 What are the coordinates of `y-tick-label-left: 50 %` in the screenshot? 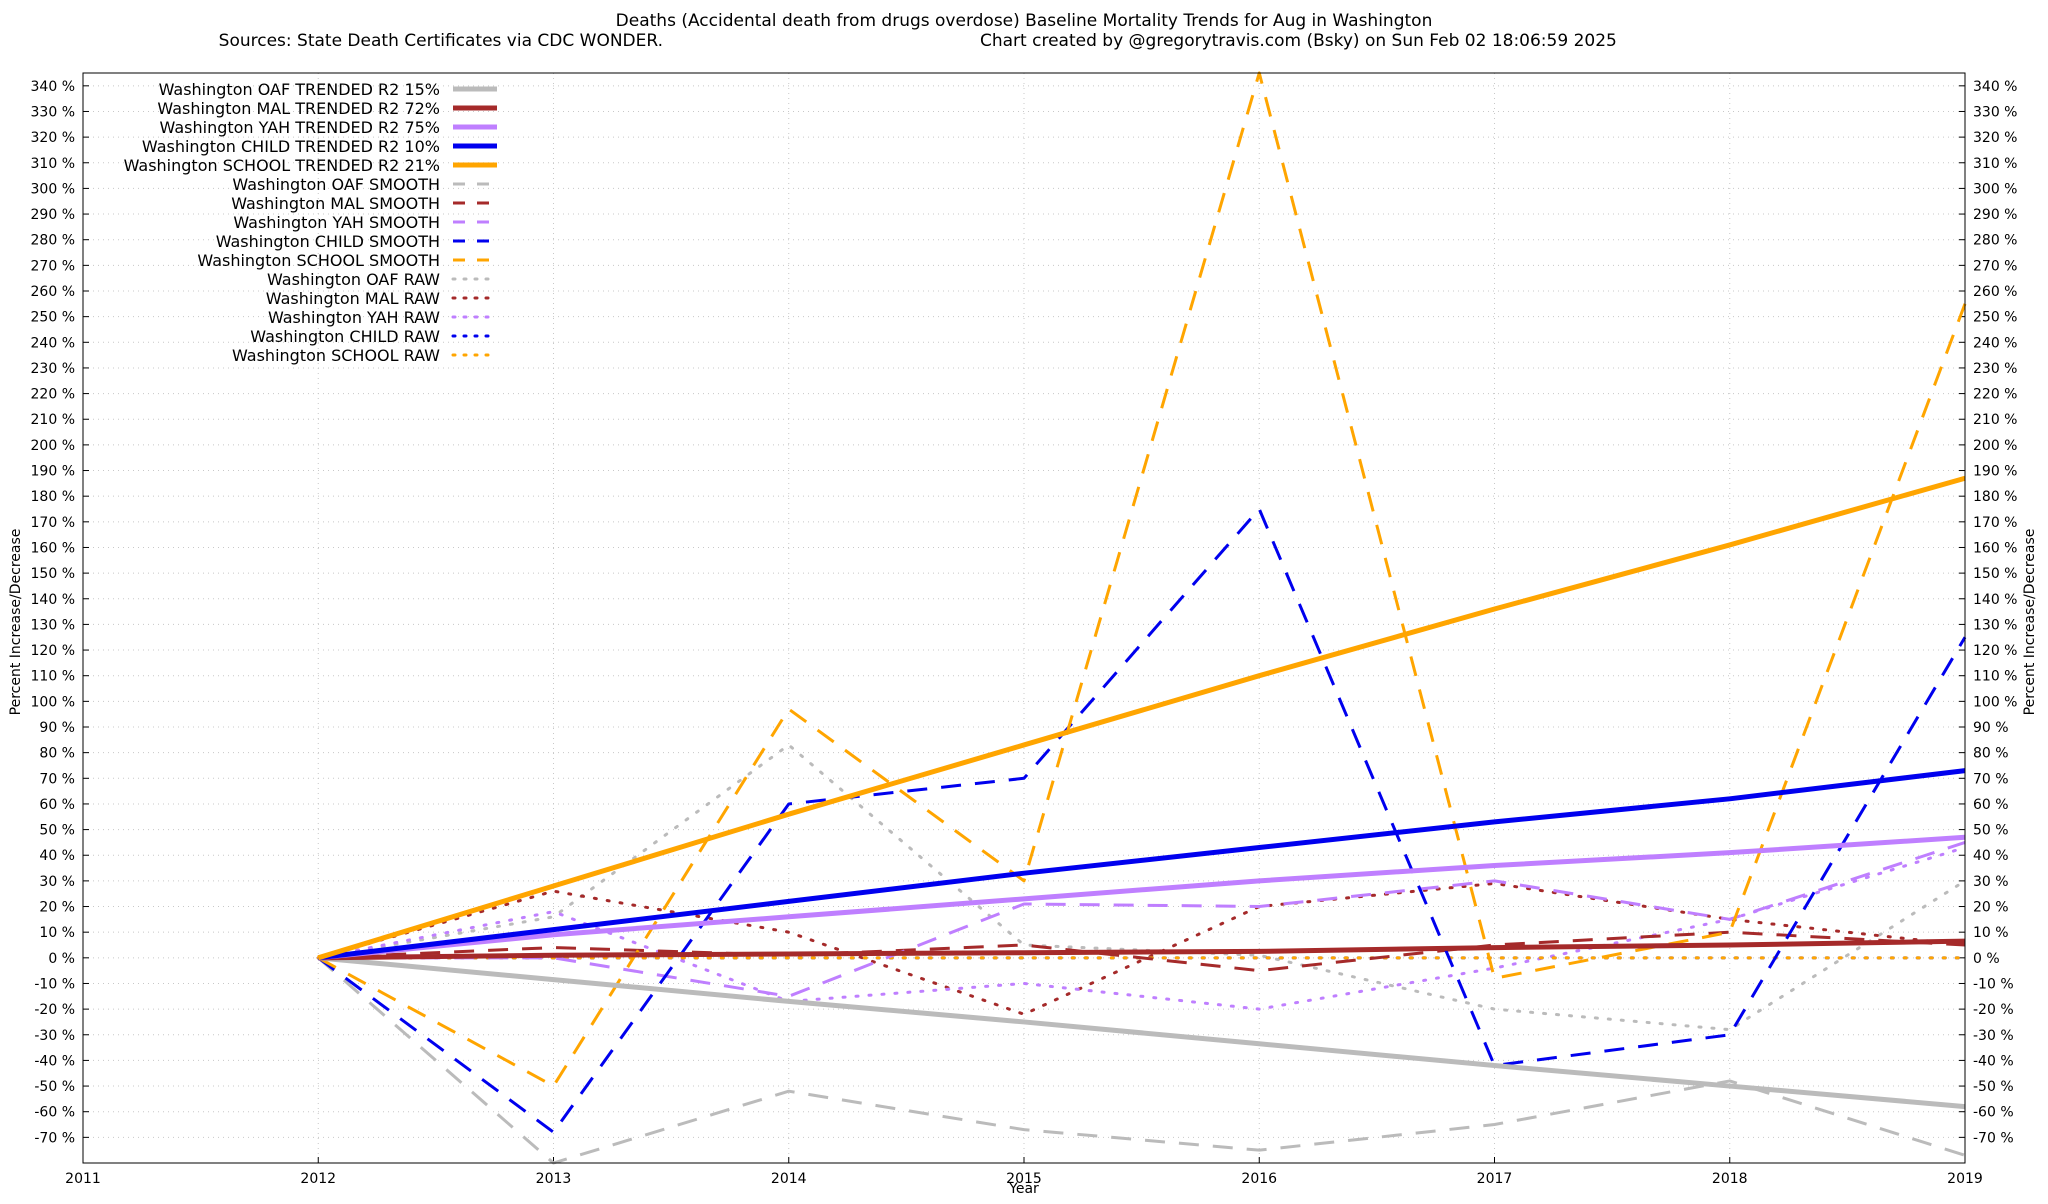 It's located at (57, 831).